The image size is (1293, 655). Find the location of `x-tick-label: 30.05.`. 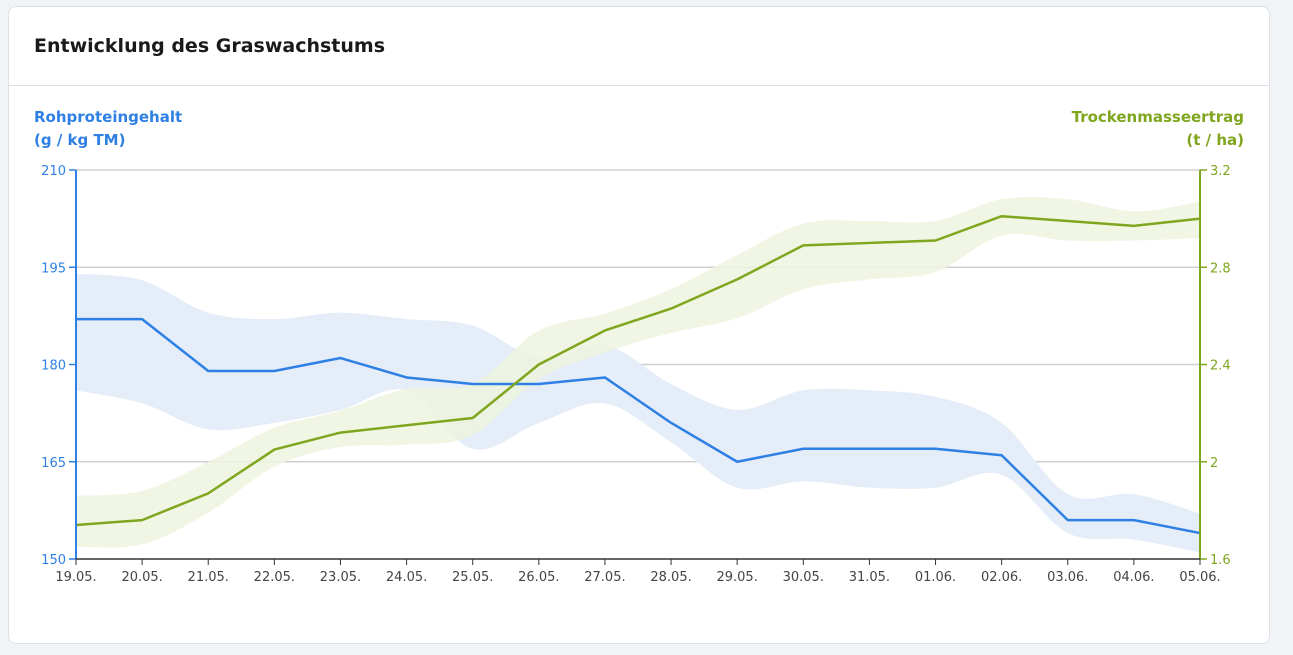

x-tick-label: 30.05. is located at coordinates (803, 577).